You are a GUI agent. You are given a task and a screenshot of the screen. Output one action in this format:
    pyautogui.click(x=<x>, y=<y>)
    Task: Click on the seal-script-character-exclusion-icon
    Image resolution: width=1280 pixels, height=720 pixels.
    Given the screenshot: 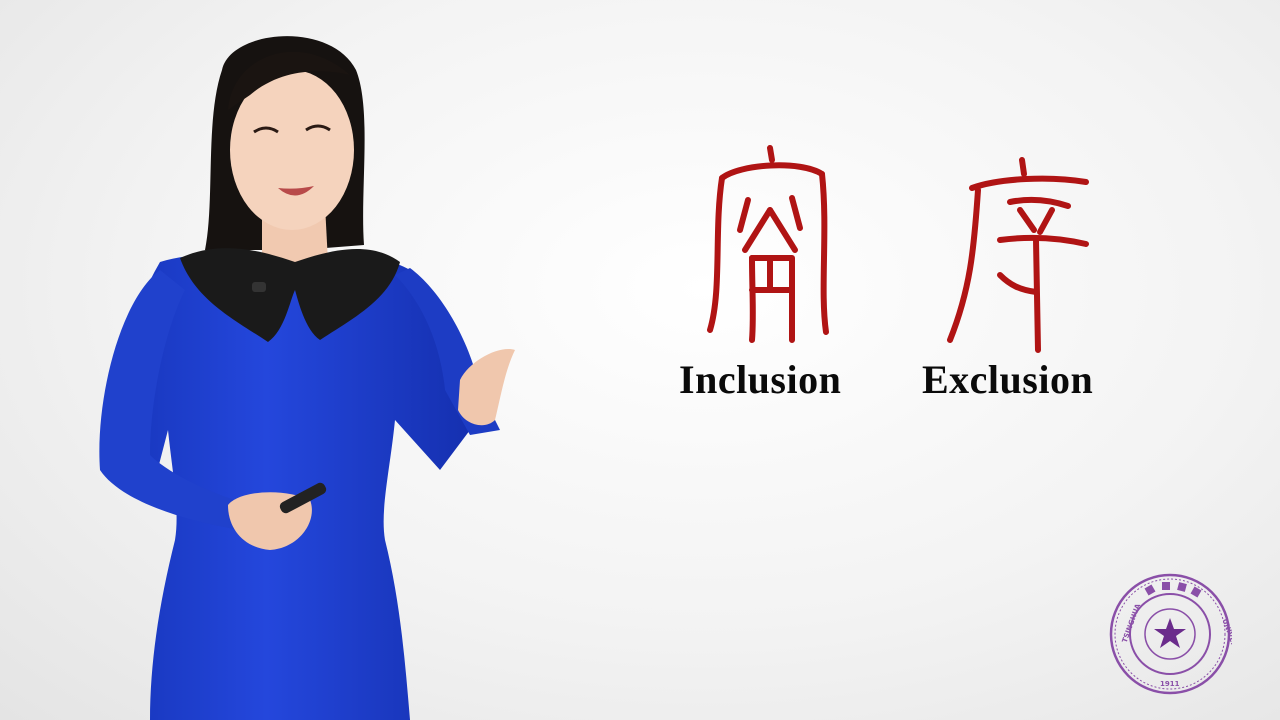 What is the action you would take?
    pyautogui.click(x=1018, y=255)
    